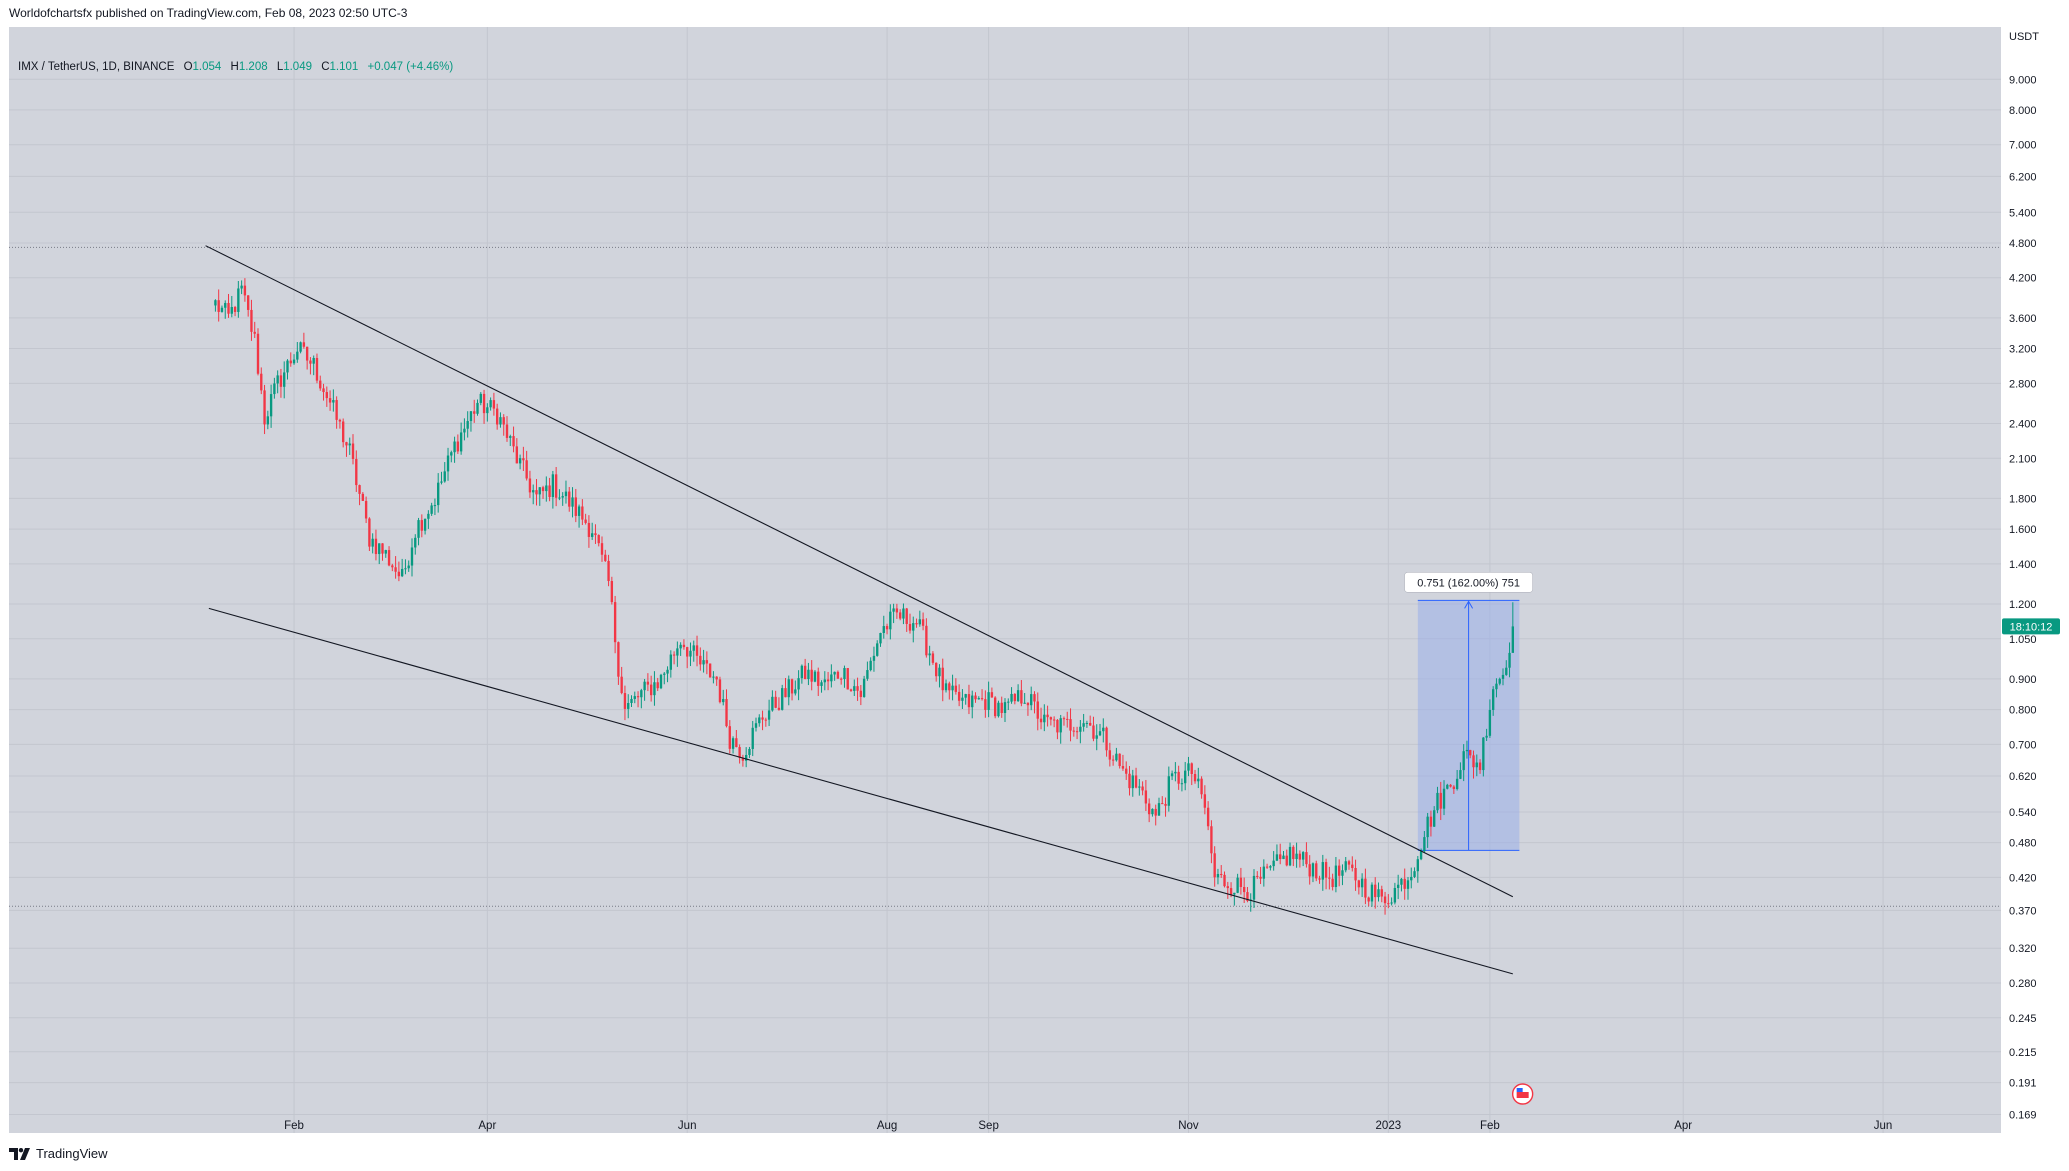 This screenshot has height=1171, width=2069. What do you see at coordinates (96, 67) in the screenshot?
I see `symbol-name: IMX / TetherUS, 1D, BINANCE` at bounding box center [96, 67].